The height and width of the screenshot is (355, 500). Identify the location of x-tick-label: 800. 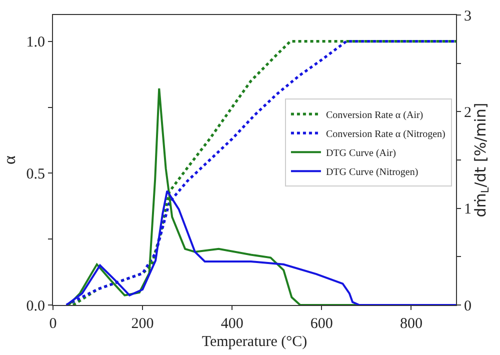
(411, 324).